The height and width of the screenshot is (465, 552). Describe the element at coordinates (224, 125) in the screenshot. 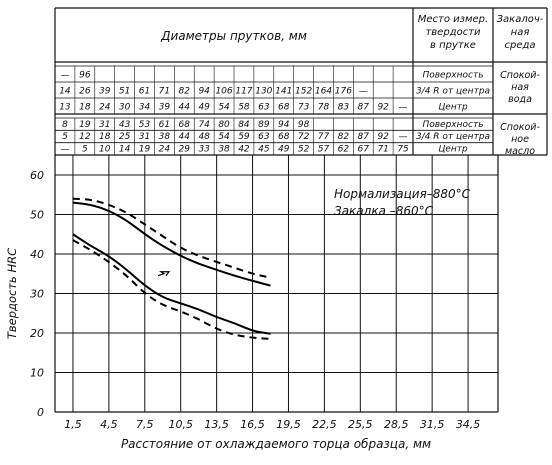

I see `oil_block-cell-value: 80` at that location.